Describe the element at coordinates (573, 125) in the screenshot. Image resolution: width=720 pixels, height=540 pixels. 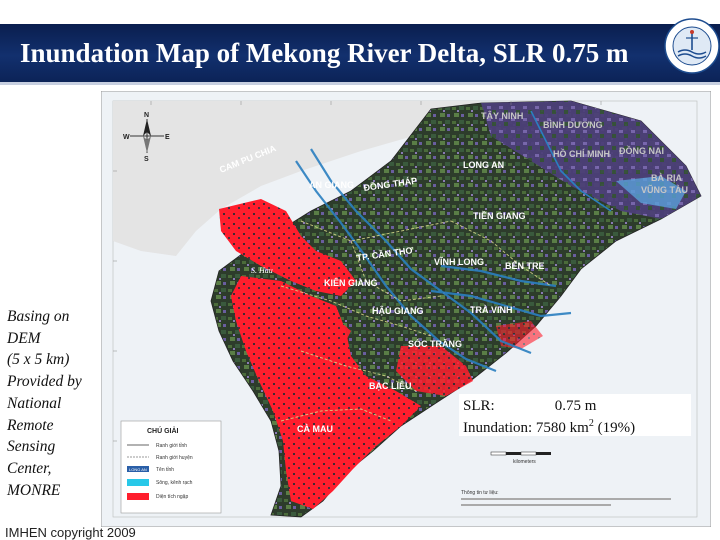
I see `province-label: BÌNH DƯƠNG` at that location.